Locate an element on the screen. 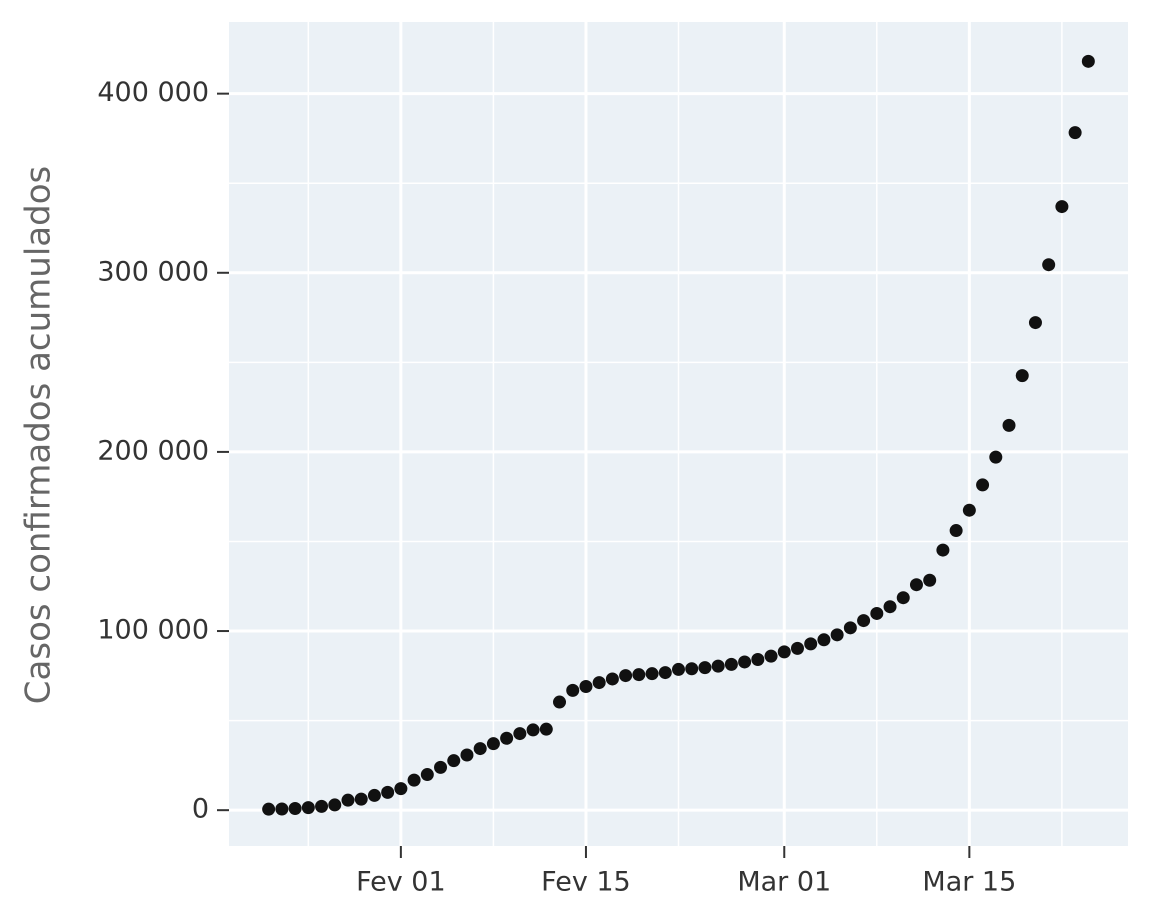 The image size is (1152, 922). y-tick-label: 100 000 is located at coordinates (153, 630).